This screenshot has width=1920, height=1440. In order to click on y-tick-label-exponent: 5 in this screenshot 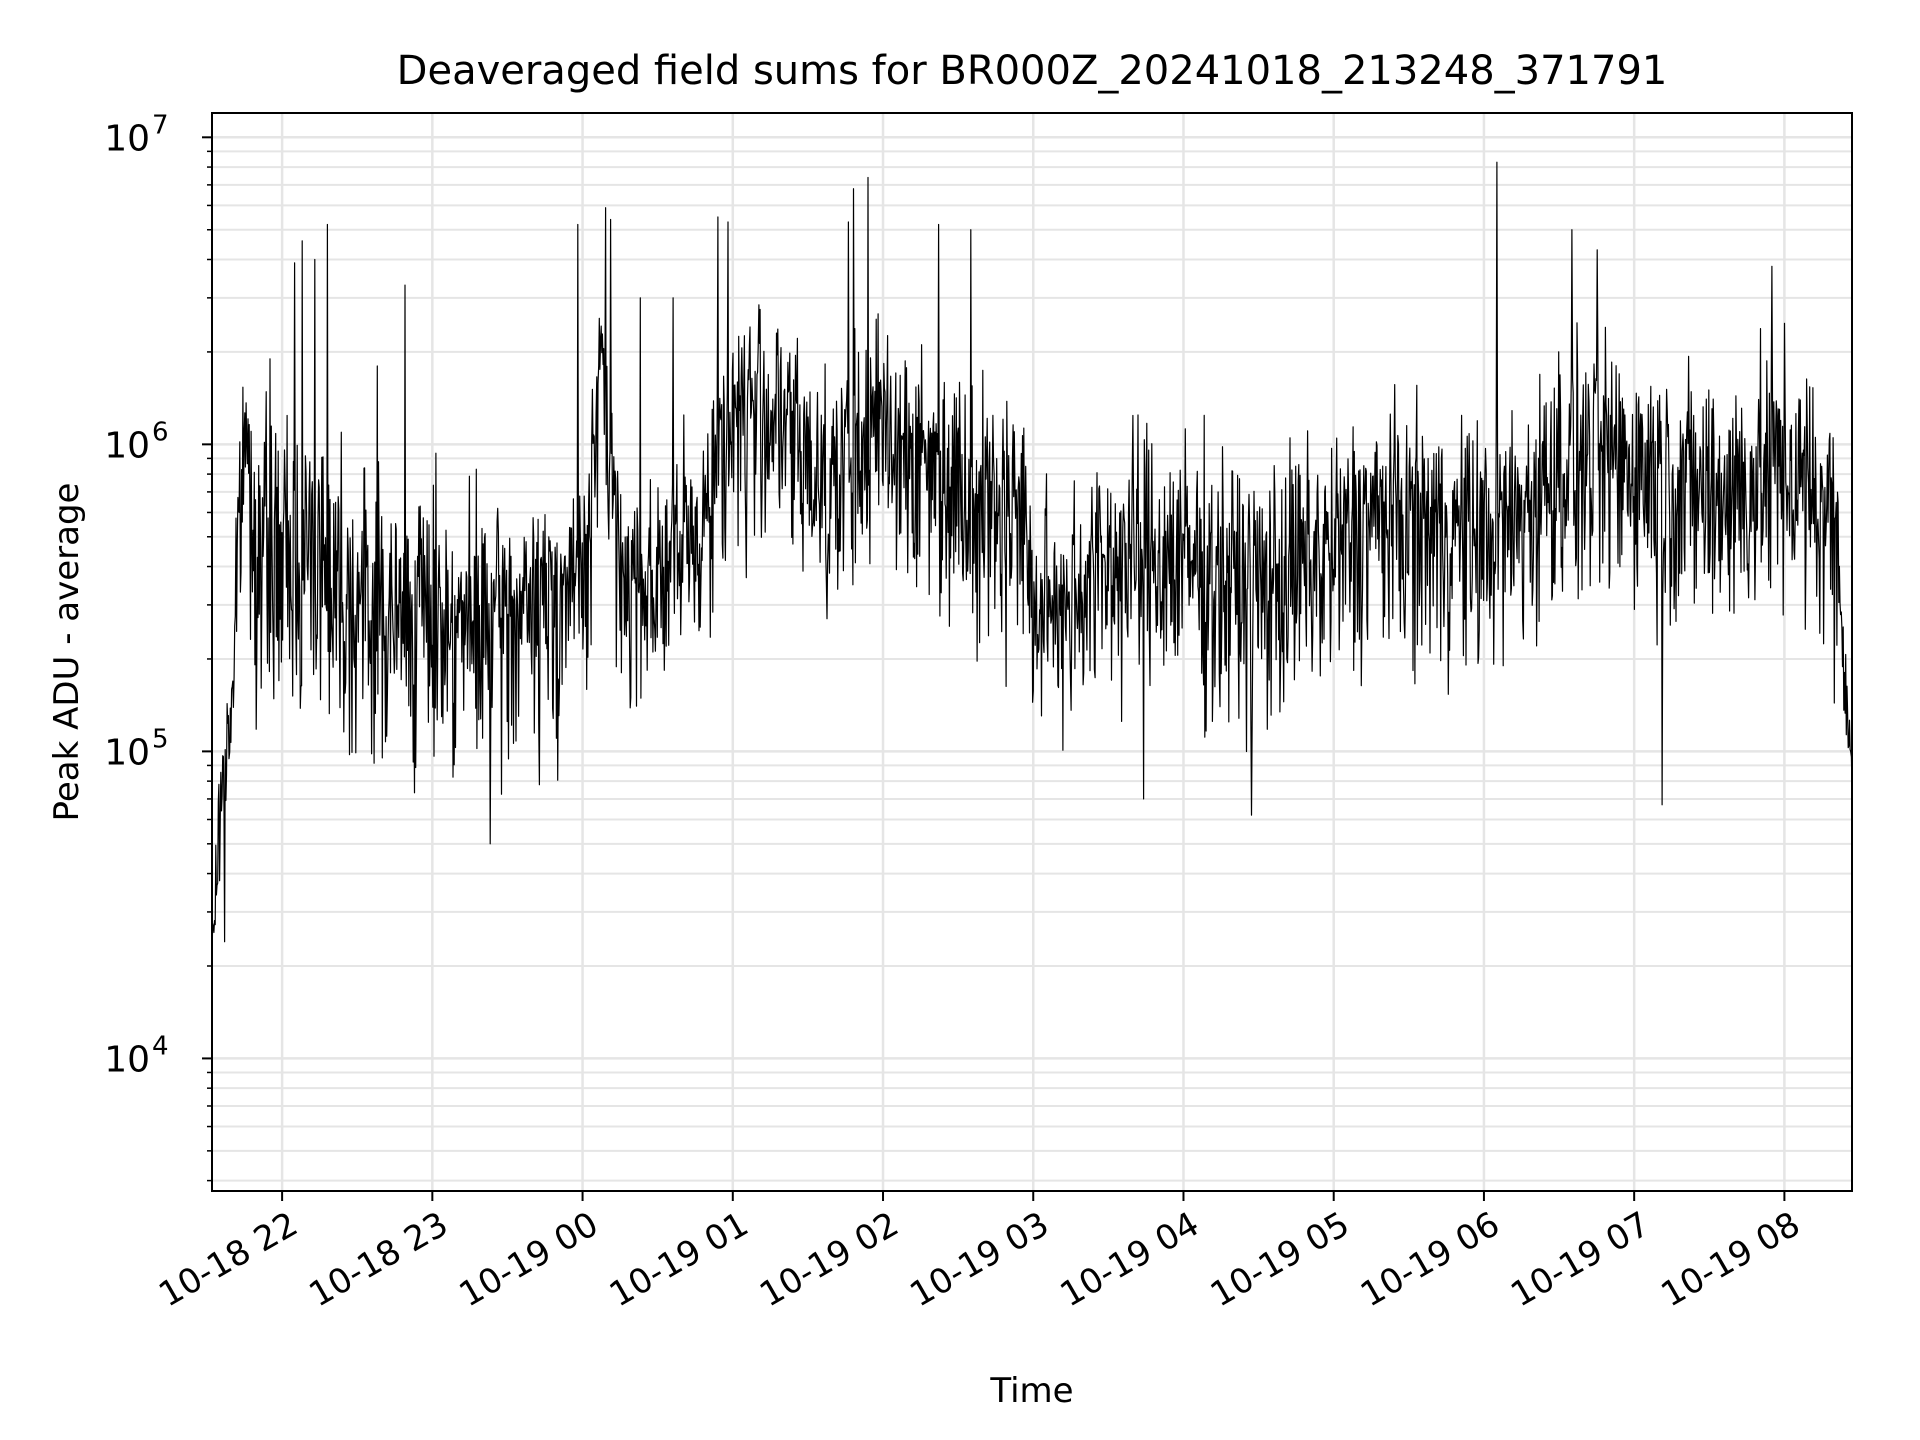, I will do `click(160, 739)`.